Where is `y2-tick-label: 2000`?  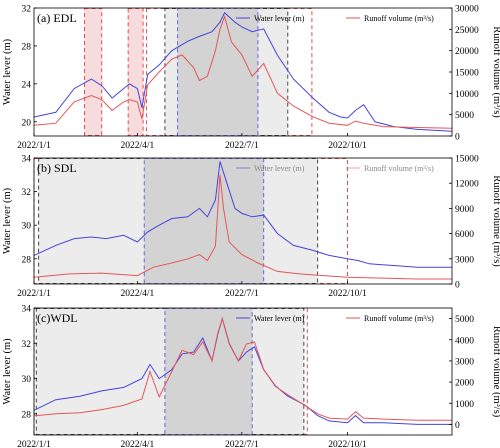 y2-tick-label: 2000 is located at coordinates (464, 384).